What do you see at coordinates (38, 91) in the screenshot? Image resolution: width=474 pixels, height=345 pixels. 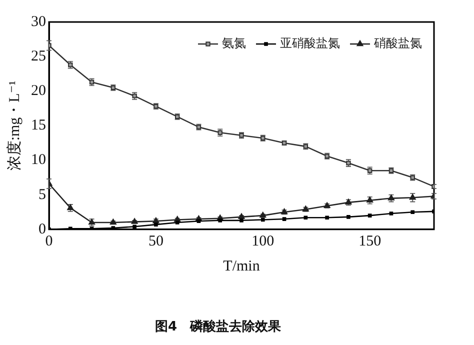 I see `y-tick-label: 20` at bounding box center [38, 91].